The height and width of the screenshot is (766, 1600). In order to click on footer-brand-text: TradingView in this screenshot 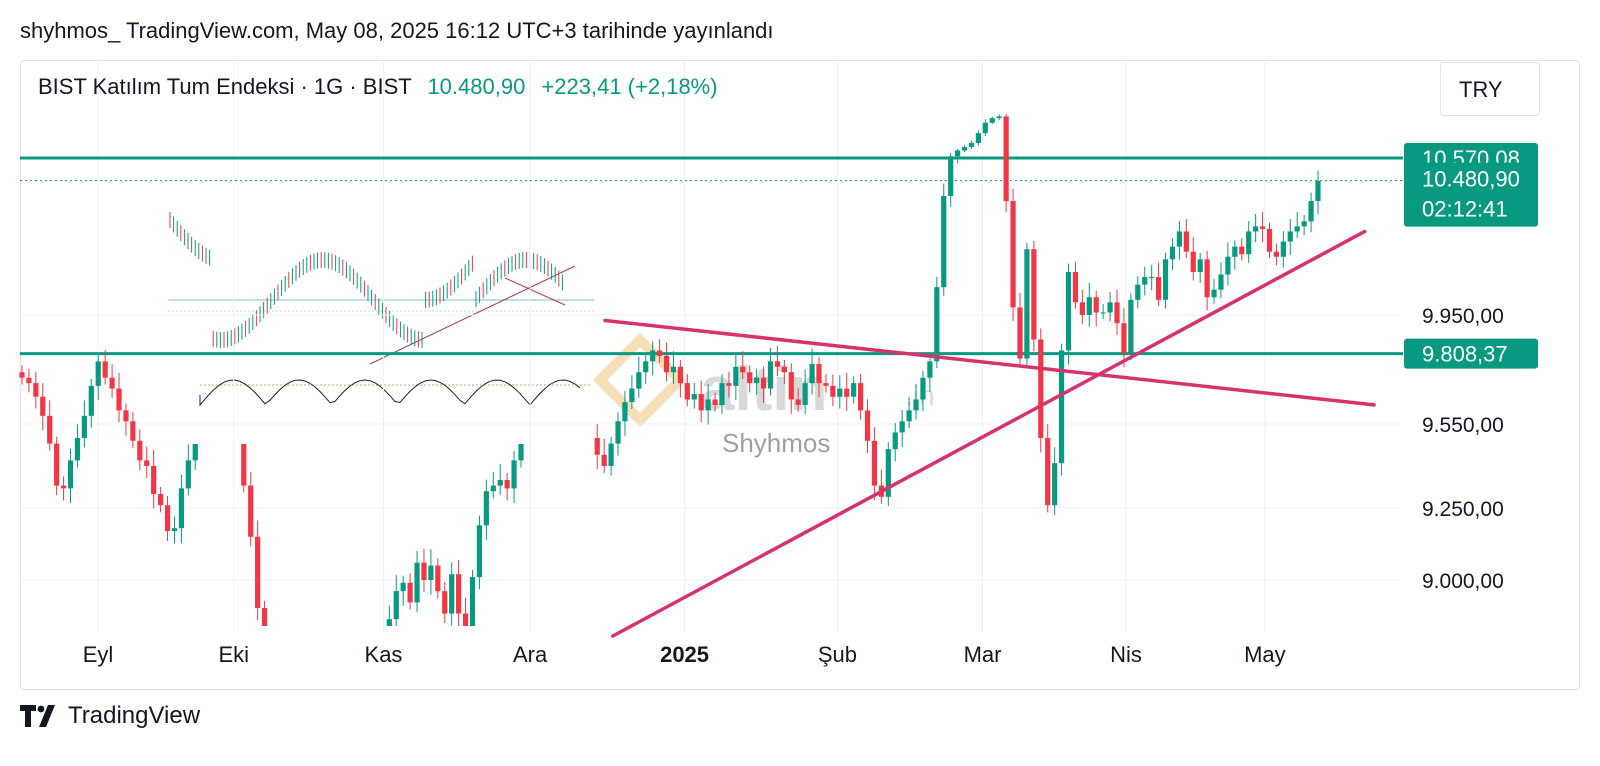, I will do `click(134, 715)`.